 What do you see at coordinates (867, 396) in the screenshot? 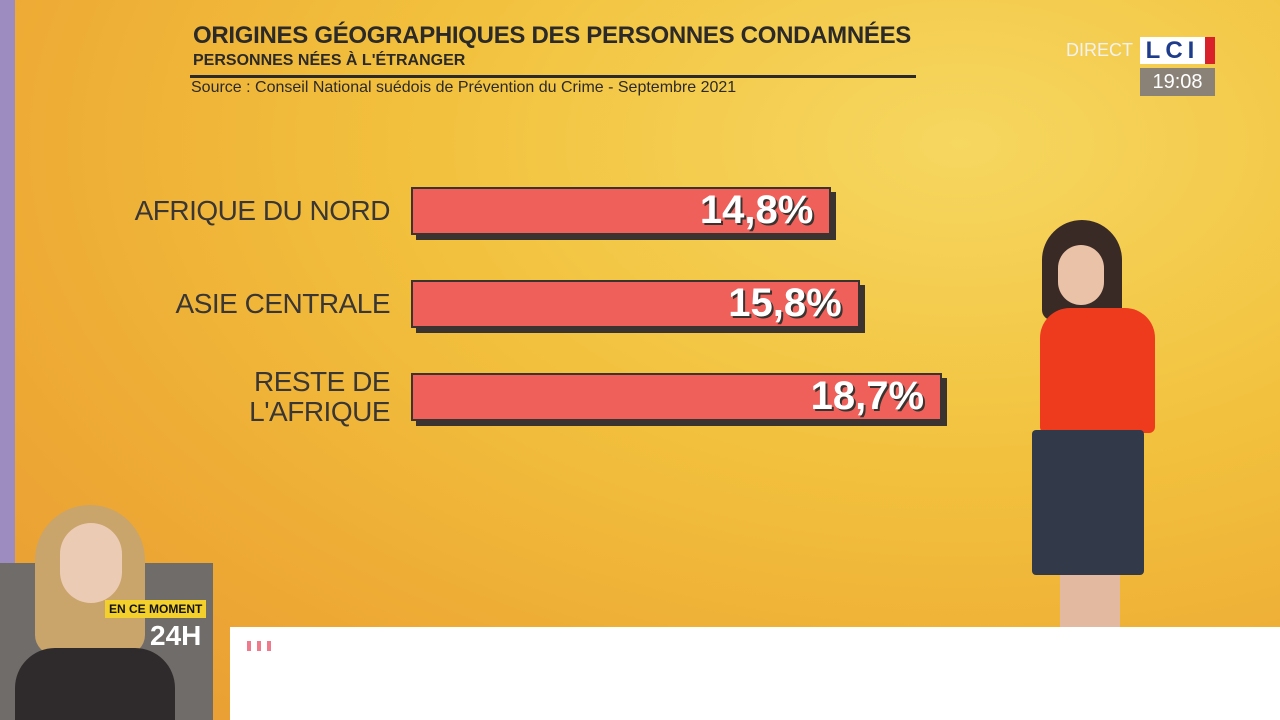
I see `value-label: 18,7%` at bounding box center [867, 396].